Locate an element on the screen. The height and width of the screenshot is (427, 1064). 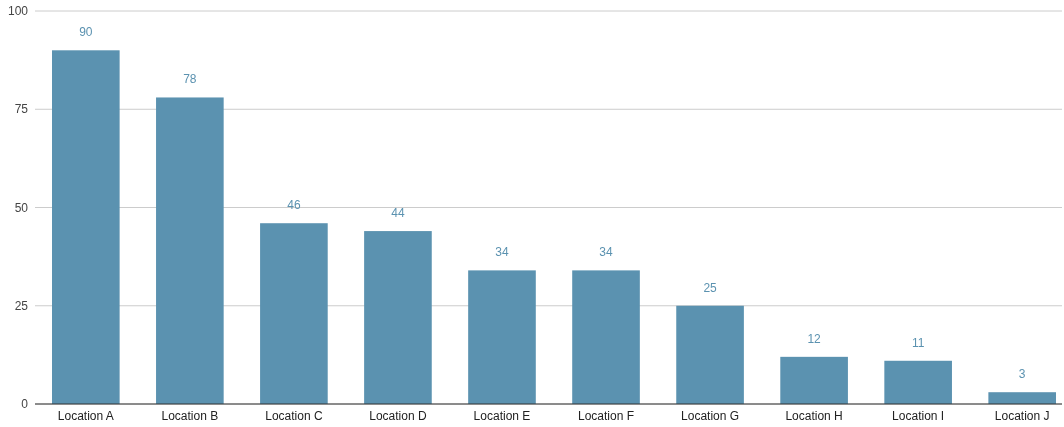
y-tick-label: 100 is located at coordinates (18, 11).